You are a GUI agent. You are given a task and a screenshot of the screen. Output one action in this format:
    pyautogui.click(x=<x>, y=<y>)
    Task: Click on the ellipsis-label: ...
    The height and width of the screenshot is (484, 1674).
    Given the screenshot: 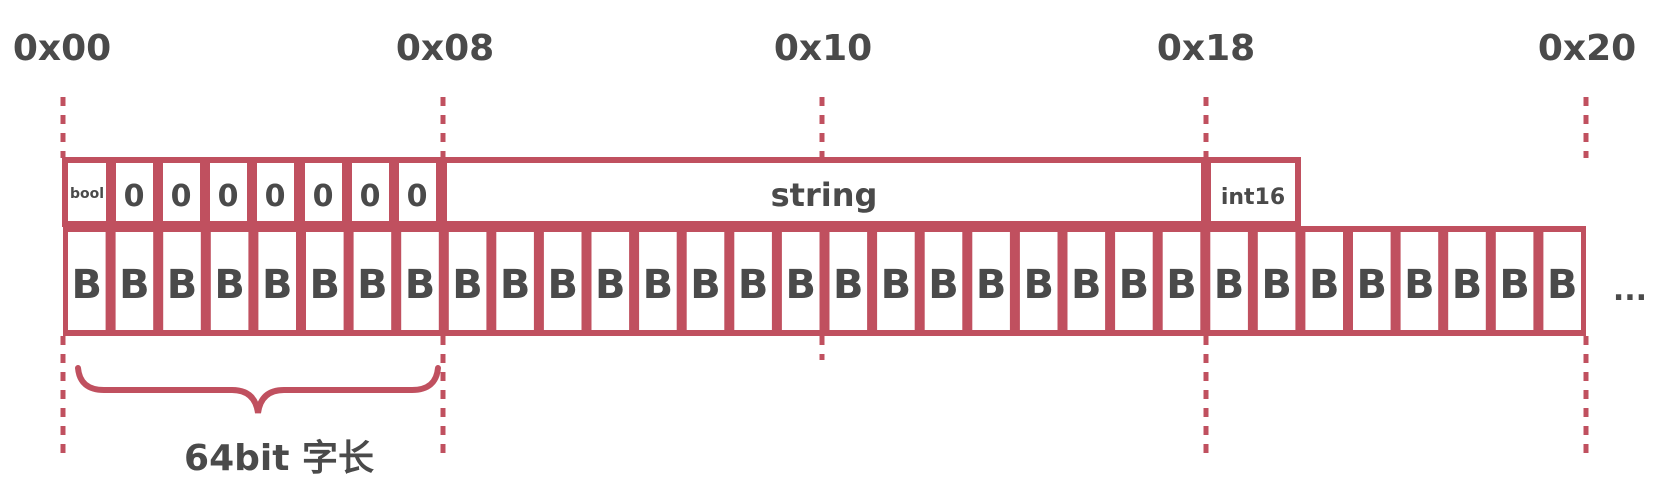 What is the action you would take?
    pyautogui.click(x=1630, y=290)
    